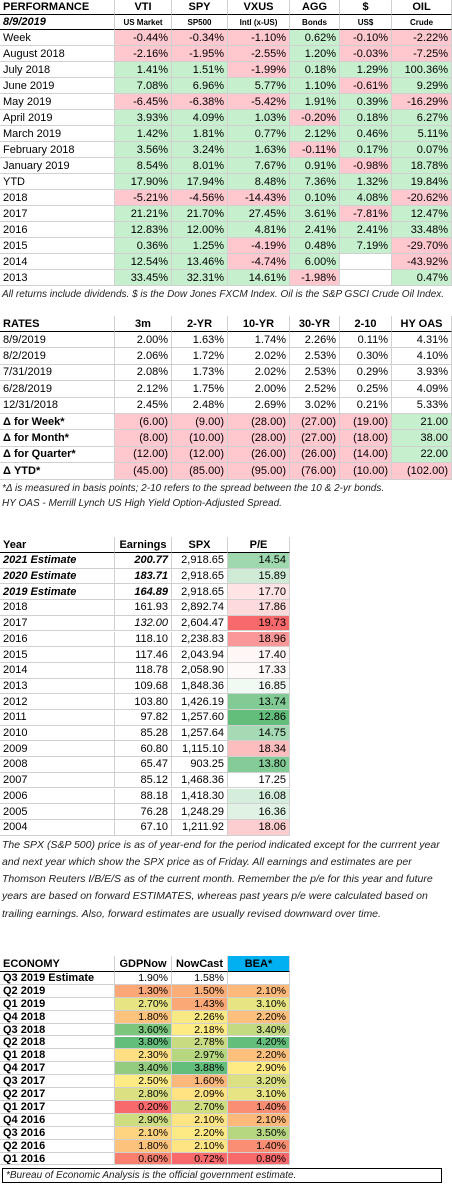 Image resolution: width=452 pixels, height=1198 pixels. Describe the element at coordinates (57, 102) in the screenshot. I see `row-label: May 2019` at that location.